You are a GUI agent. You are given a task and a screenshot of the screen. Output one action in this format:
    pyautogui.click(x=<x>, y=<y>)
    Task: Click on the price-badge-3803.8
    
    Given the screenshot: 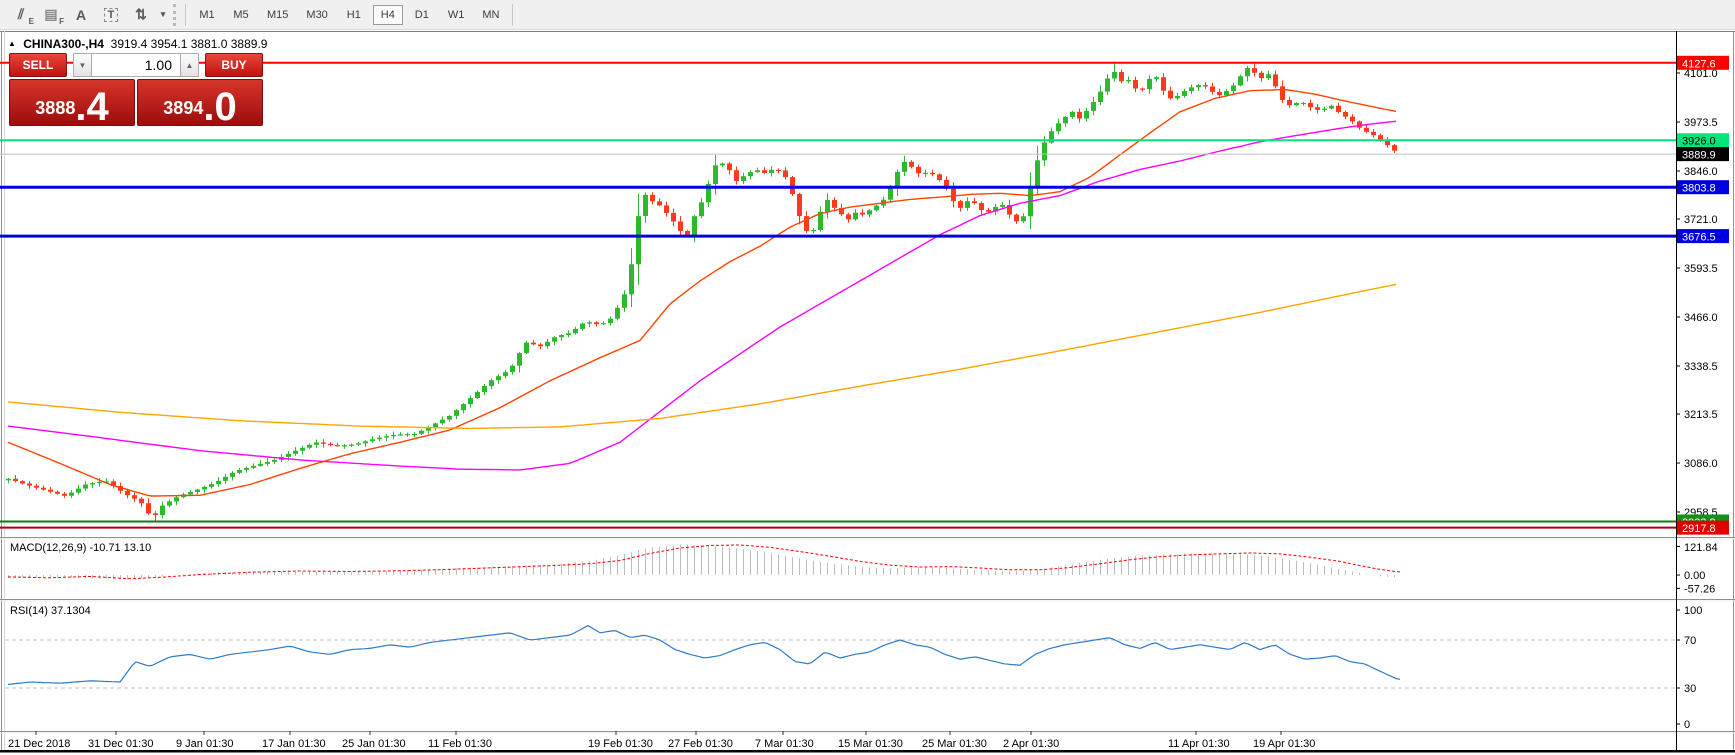 What is the action you would take?
    pyautogui.click(x=1703, y=187)
    